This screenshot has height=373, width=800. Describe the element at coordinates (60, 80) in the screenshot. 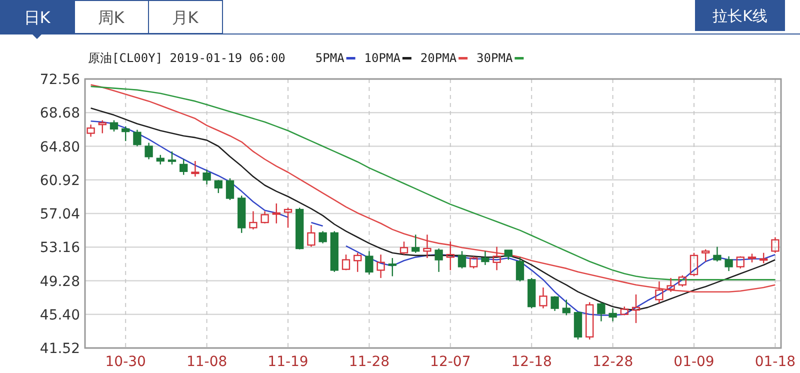

I see `y-tick-label: 72.56` at that location.